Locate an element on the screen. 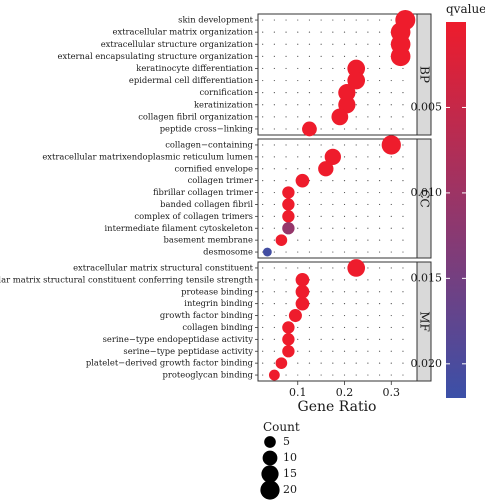 Image resolution: width=485 pixels, height=500 pixels. x-tick-label: 0.2 is located at coordinates (345, 392).